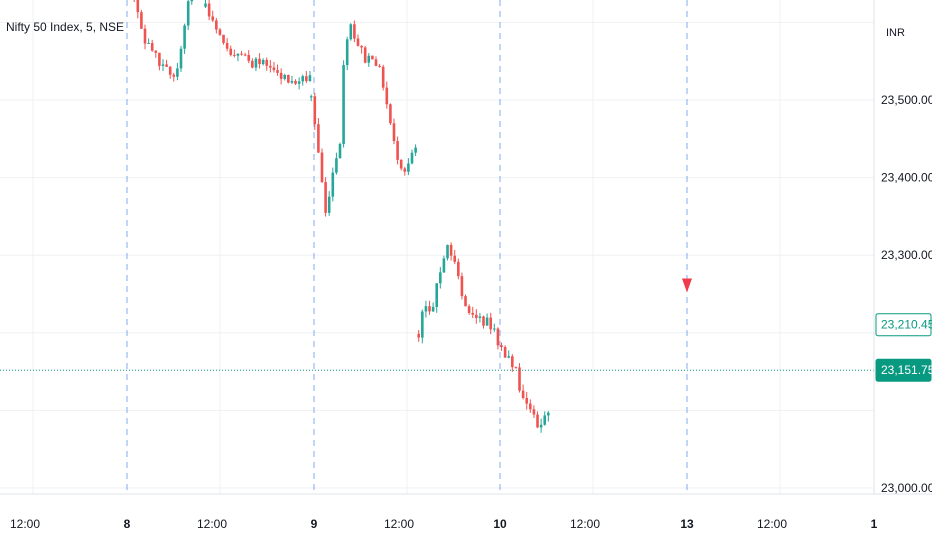 This screenshot has height=550, width=932. I want to click on y-tick-label: 23,300.00, so click(906, 255).